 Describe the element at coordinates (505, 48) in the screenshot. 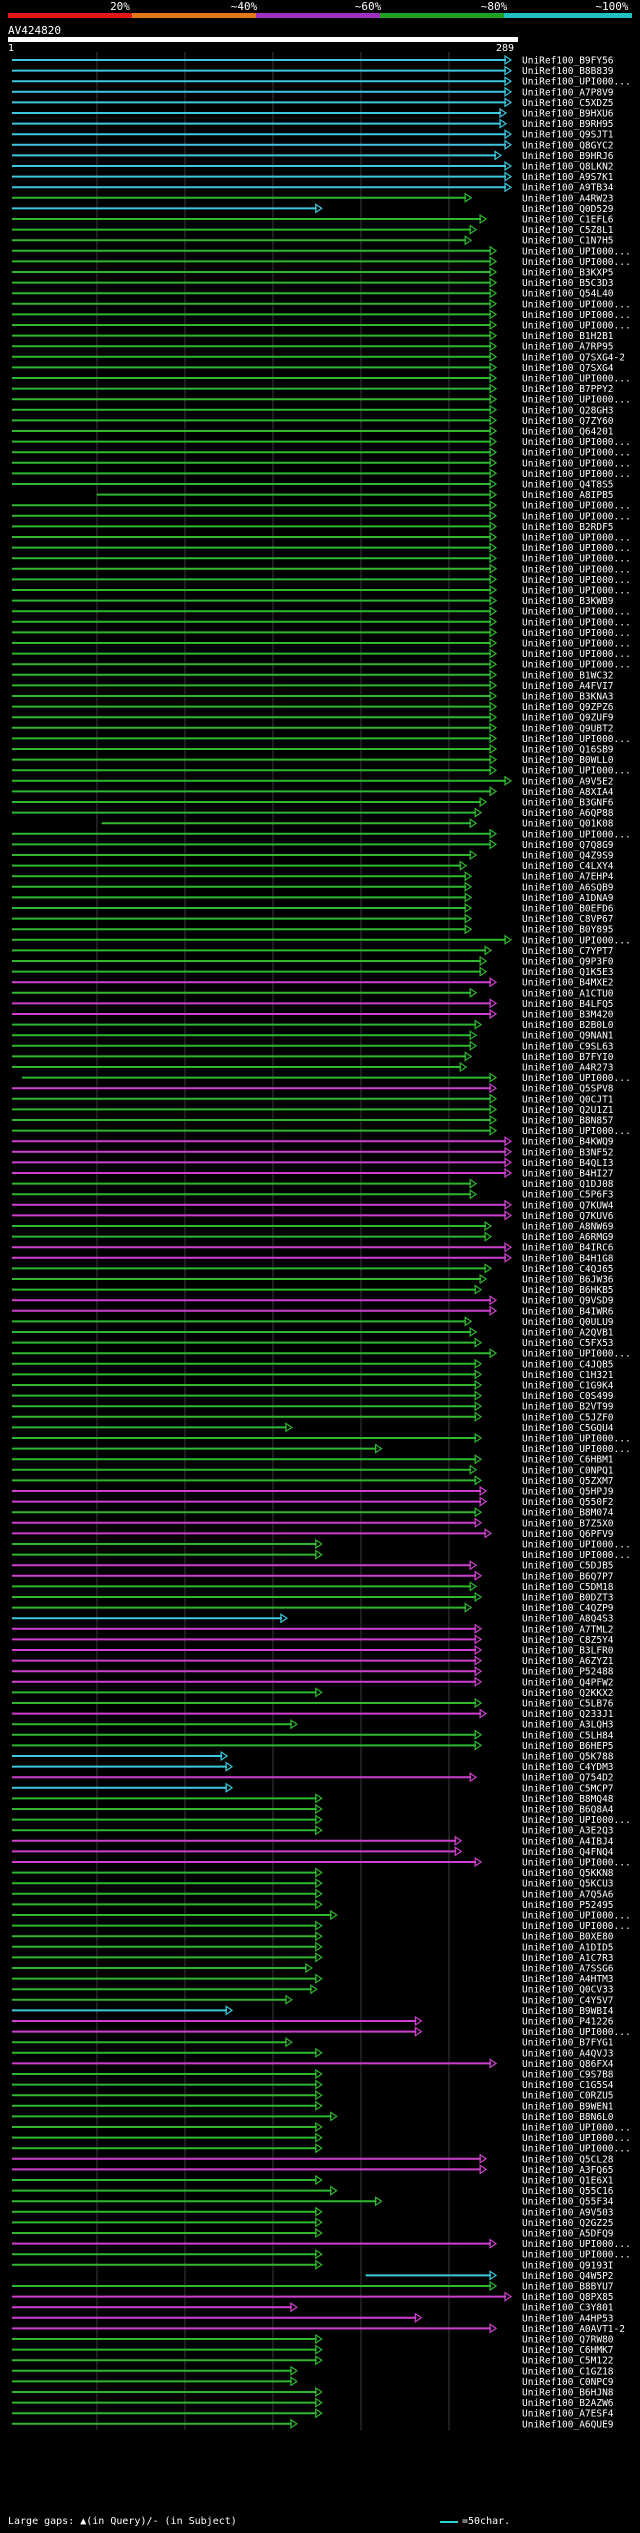

I see `query-end: 289` at that location.